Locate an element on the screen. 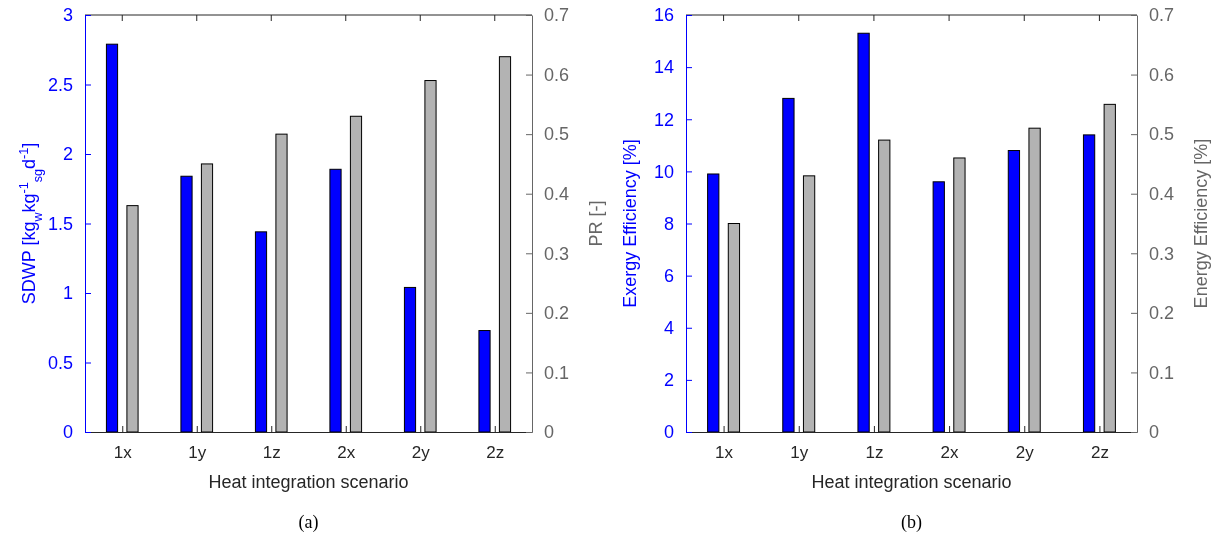 This screenshot has height=540, width=1226. text: (b) is located at coordinates (911, 522).